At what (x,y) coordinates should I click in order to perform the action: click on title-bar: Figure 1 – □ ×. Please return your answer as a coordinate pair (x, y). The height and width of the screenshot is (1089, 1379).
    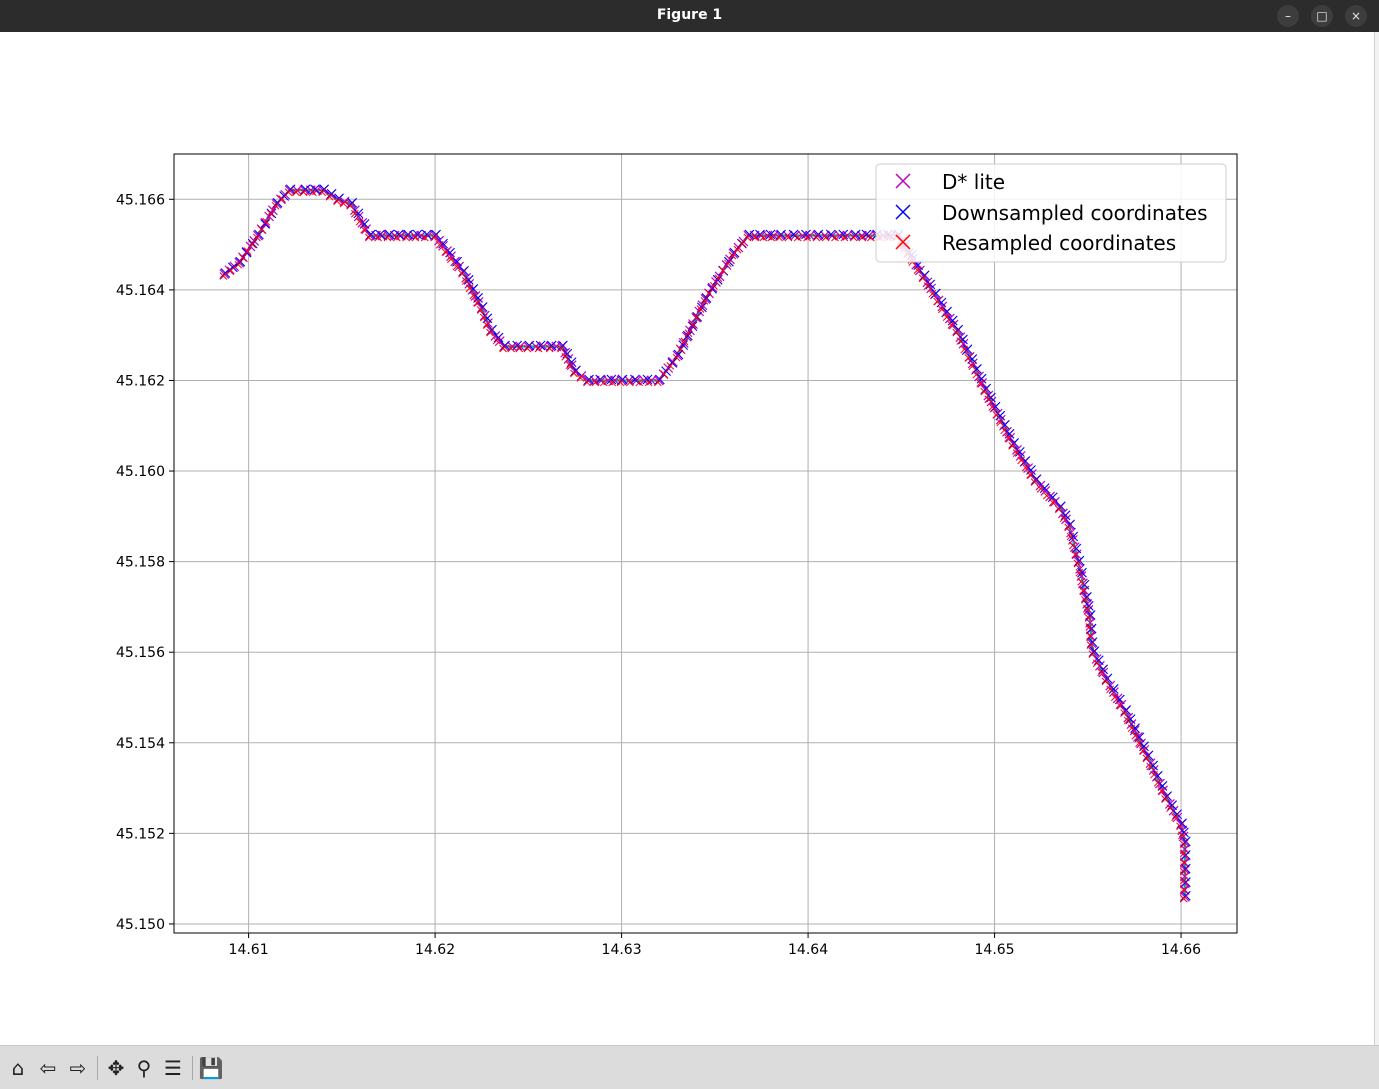
    Looking at the image, I should click on (689, 16).